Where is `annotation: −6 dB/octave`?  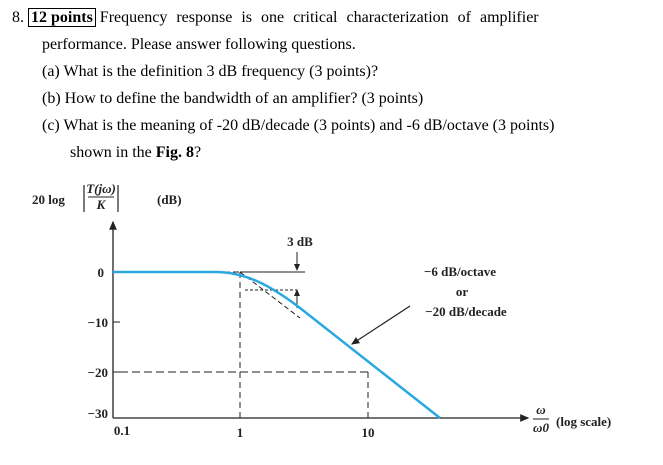
annotation: −6 dB/octave is located at coordinates (460, 271).